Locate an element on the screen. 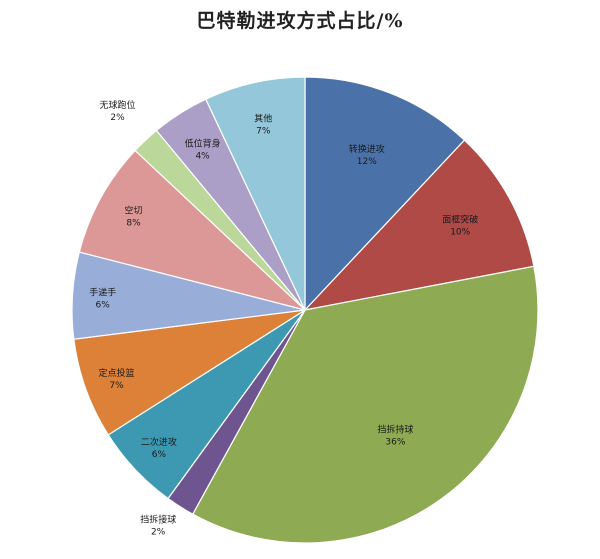 Image resolution: width=600 pixels, height=559 pixels. slice-value-label: 36% is located at coordinates (395, 442).